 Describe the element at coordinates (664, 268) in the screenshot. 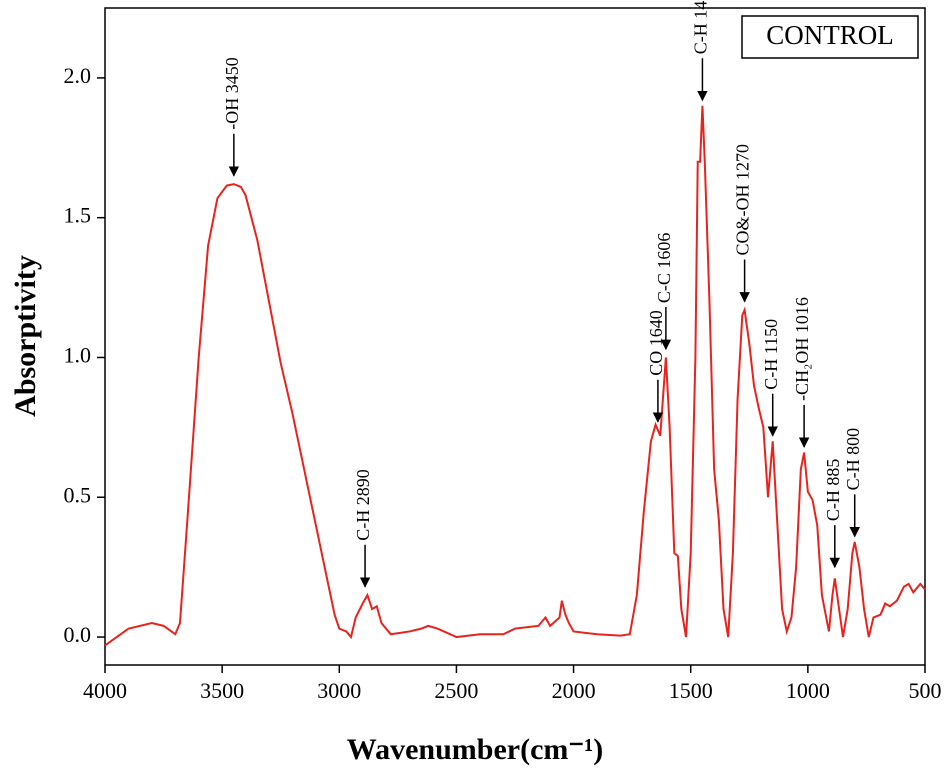

I see `annotation-label: C-C 1606` at that location.